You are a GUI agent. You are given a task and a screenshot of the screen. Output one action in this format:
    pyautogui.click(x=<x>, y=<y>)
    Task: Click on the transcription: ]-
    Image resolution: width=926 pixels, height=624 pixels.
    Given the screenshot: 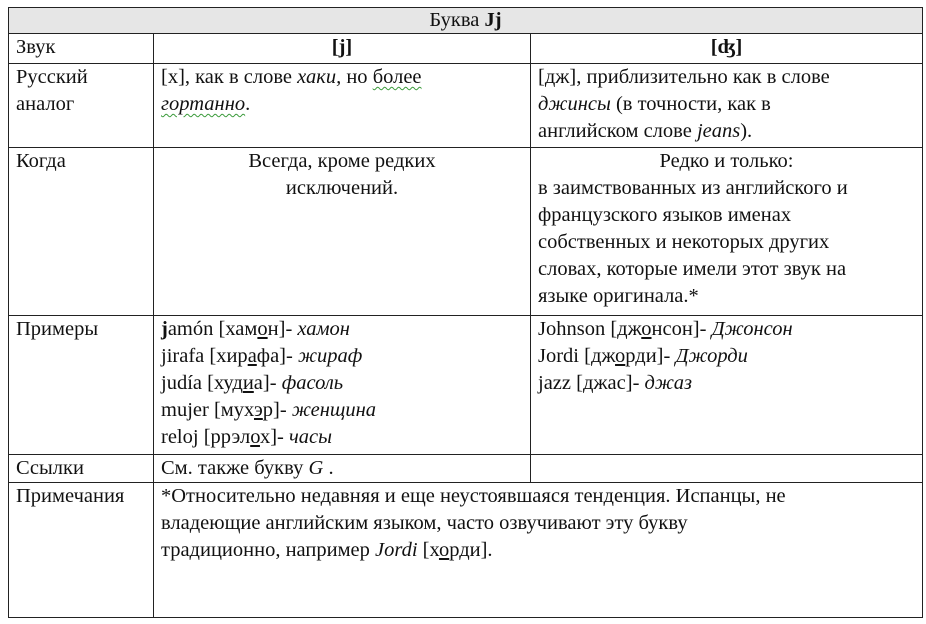 What is the action you would take?
    pyautogui.click(x=635, y=383)
    